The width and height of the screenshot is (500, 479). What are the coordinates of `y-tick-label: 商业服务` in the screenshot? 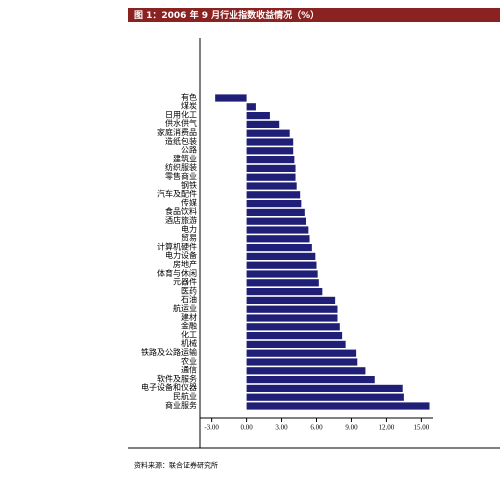 It's located at (181, 405).